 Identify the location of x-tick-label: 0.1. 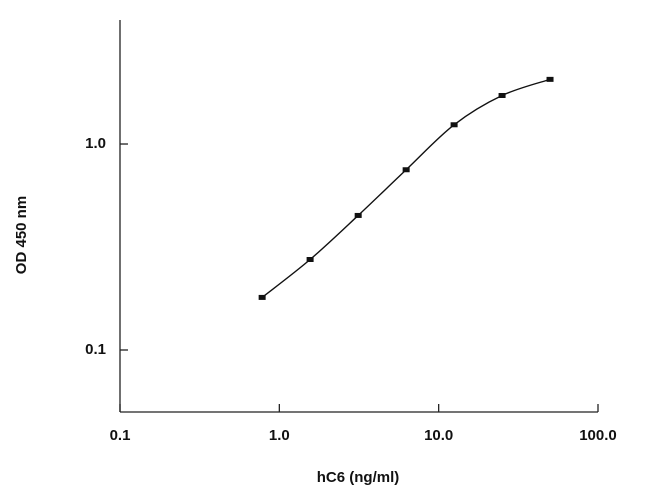
(120, 435).